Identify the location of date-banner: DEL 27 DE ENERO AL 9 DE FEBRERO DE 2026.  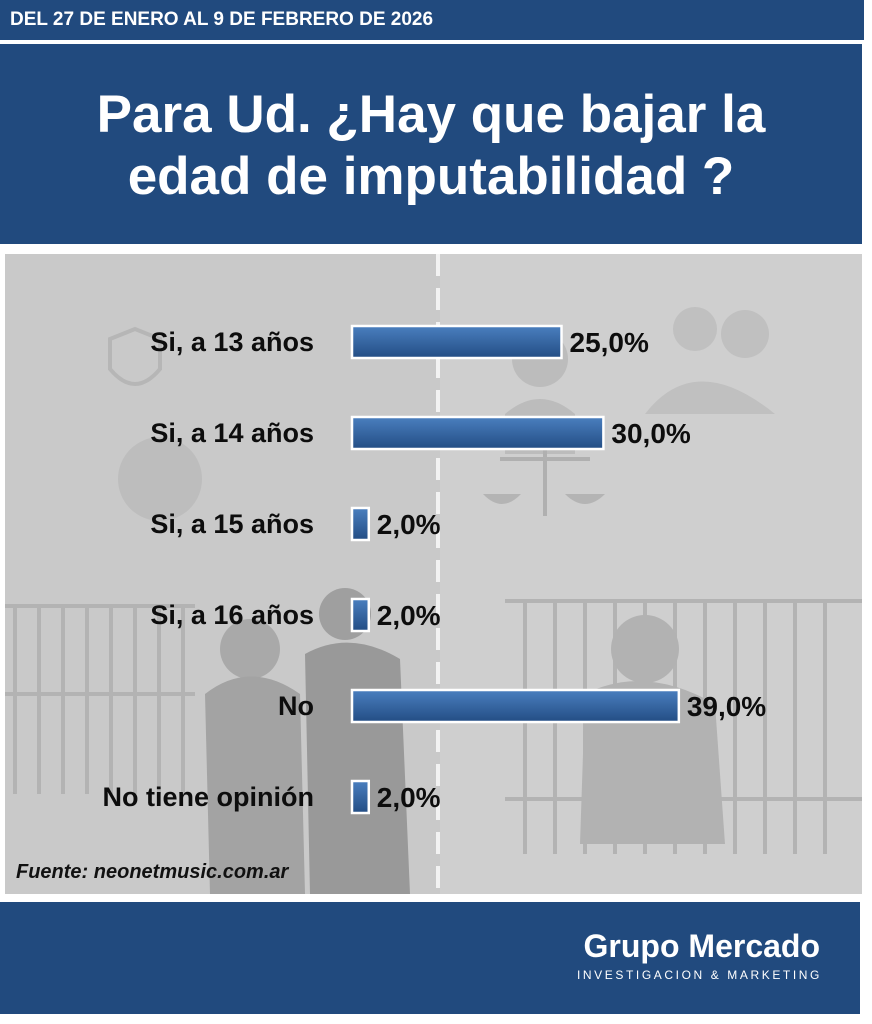
(432, 20).